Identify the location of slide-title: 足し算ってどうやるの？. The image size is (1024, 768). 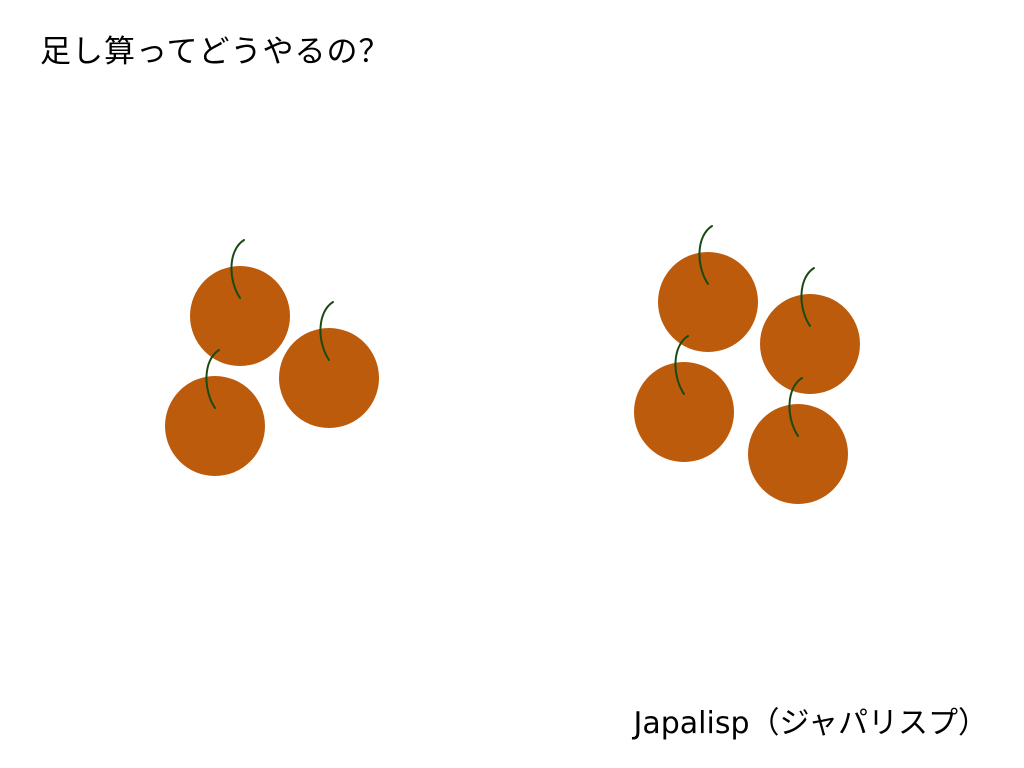
(215, 52).